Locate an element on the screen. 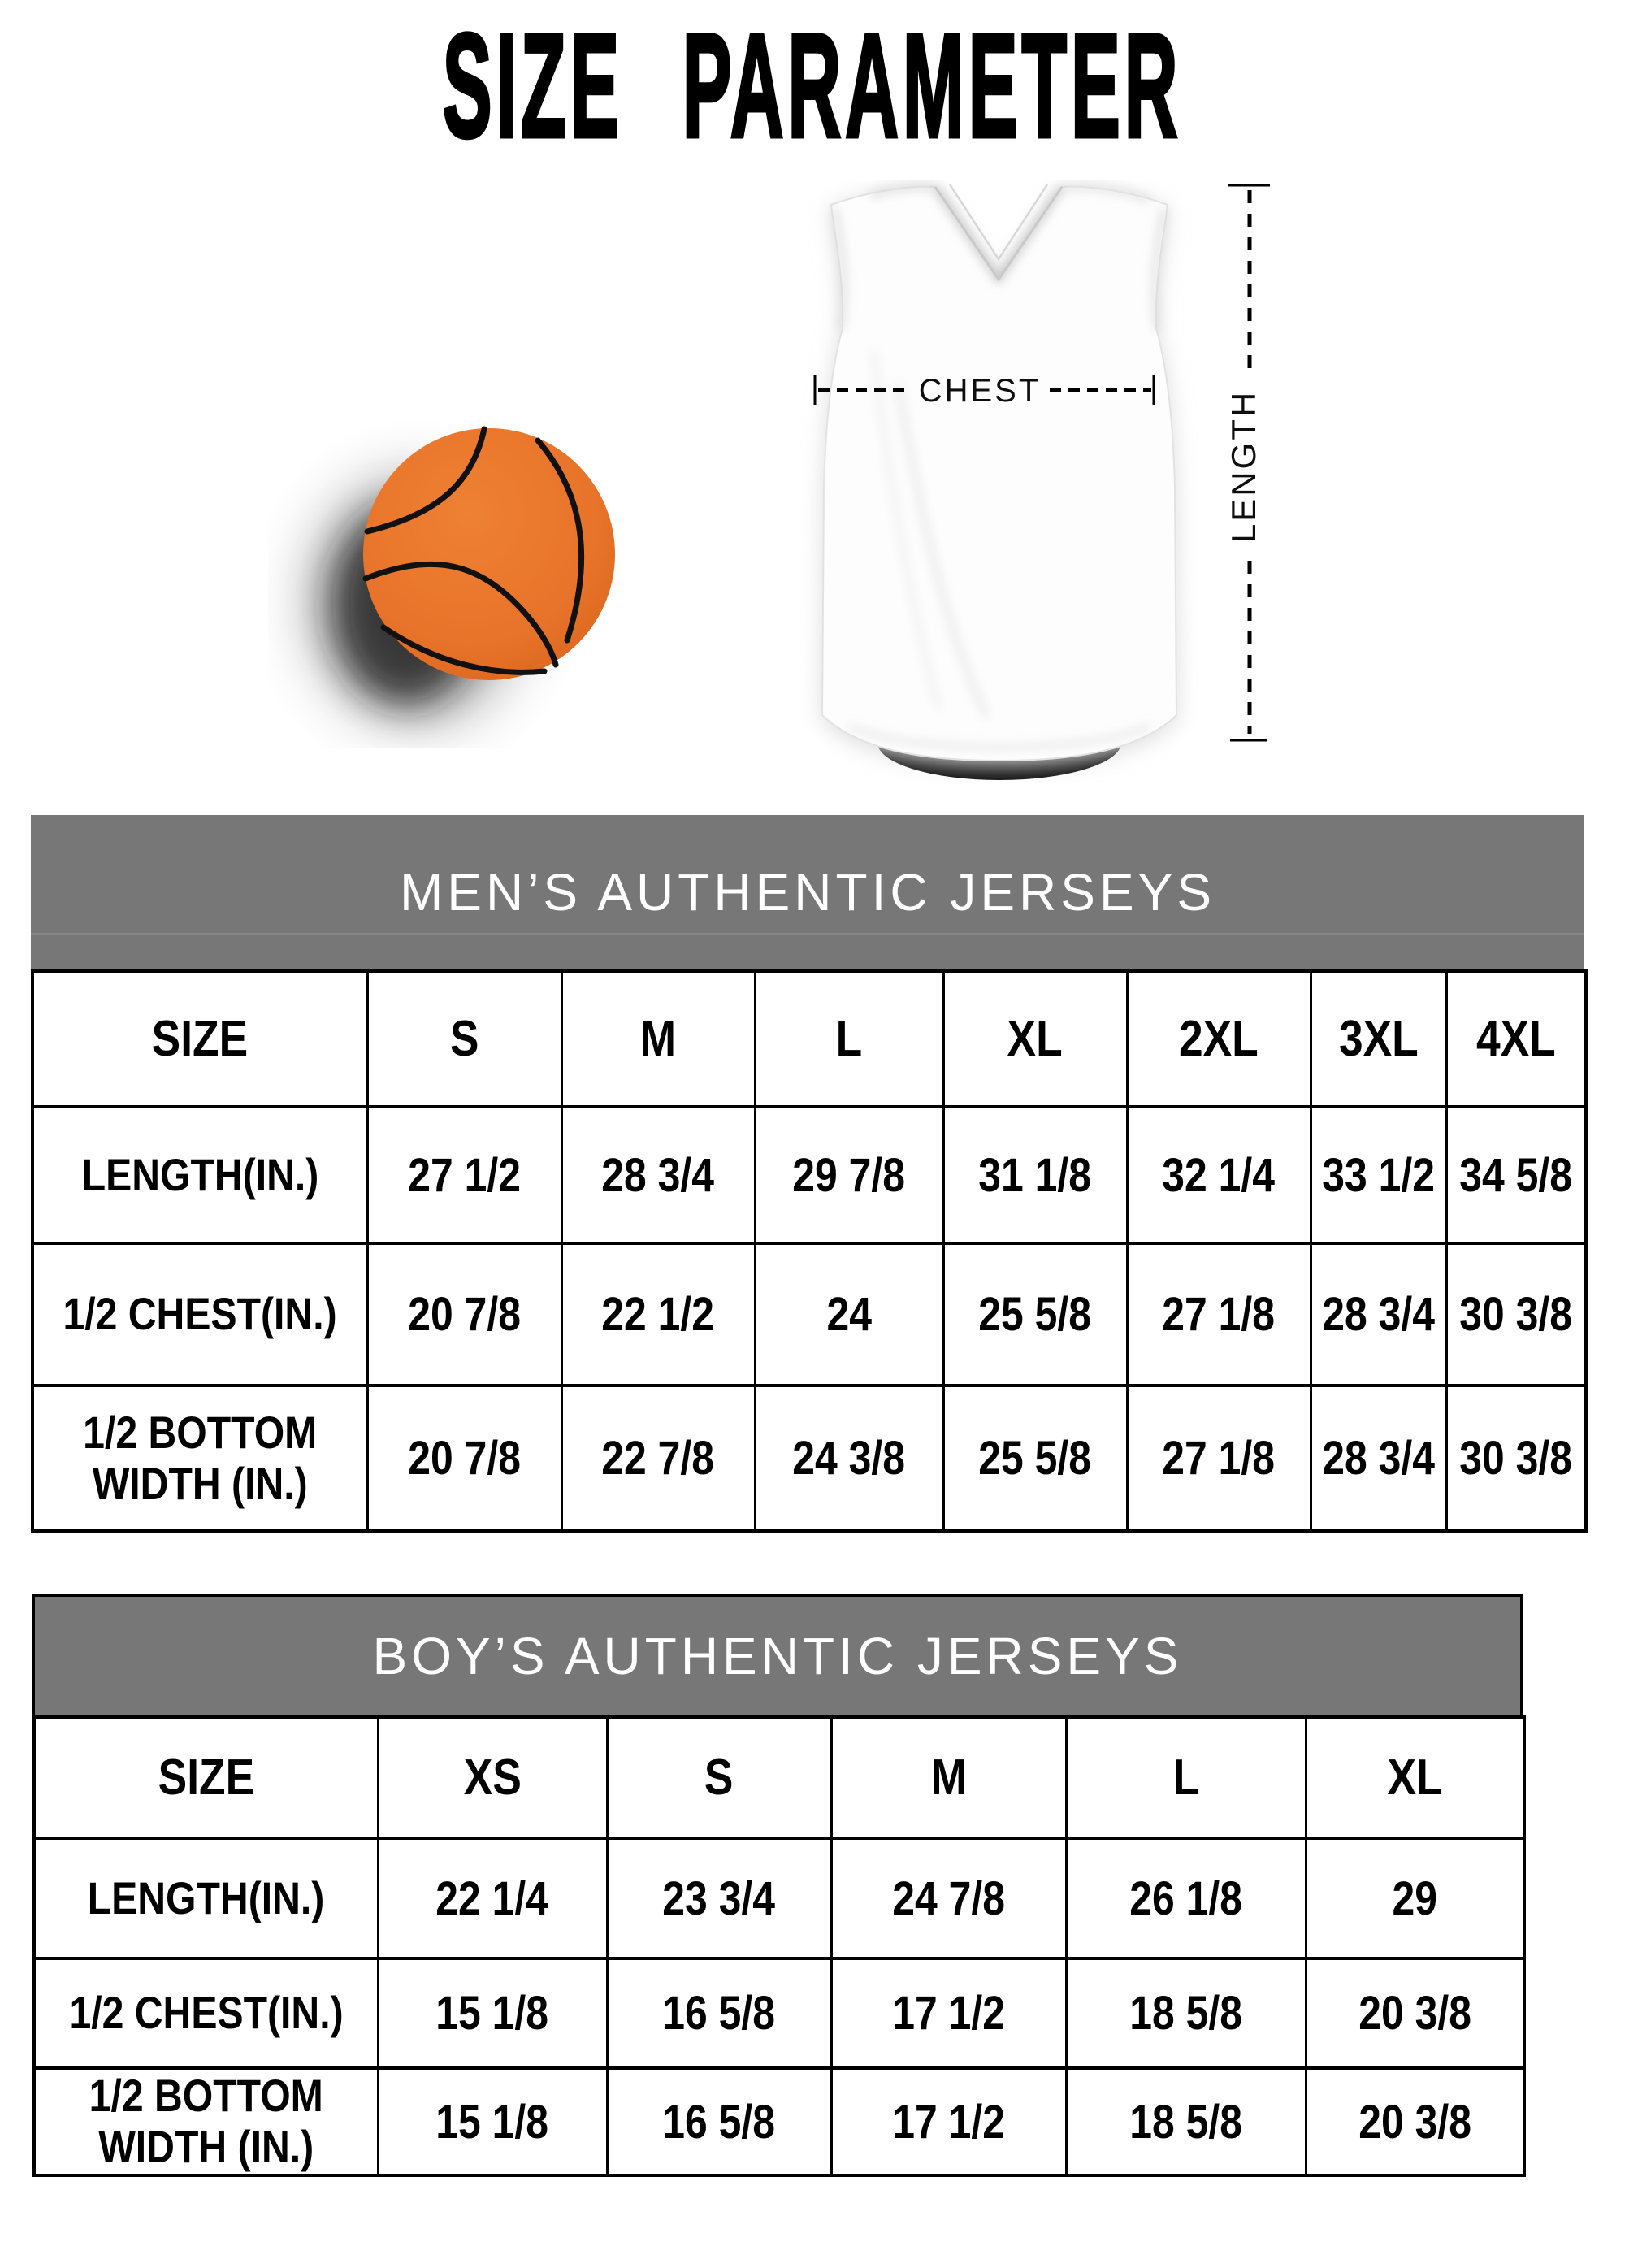  column-header: M is located at coordinates (949, 1777).